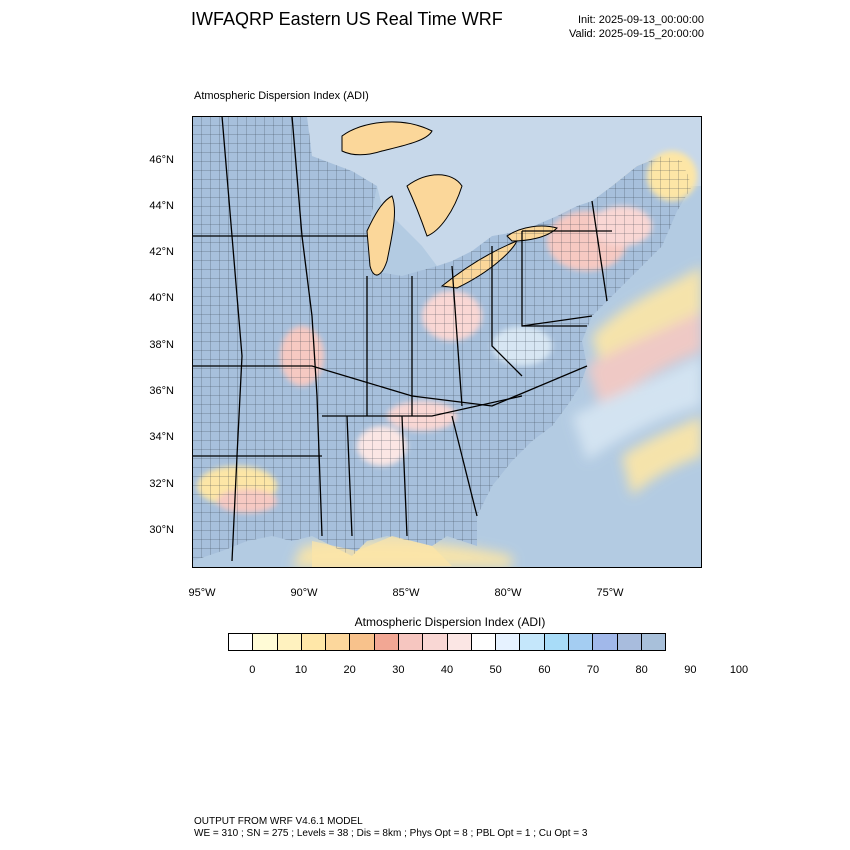 The height and width of the screenshot is (850, 850). What do you see at coordinates (406, 593) in the screenshot?
I see `lon-label: 85°W` at bounding box center [406, 593].